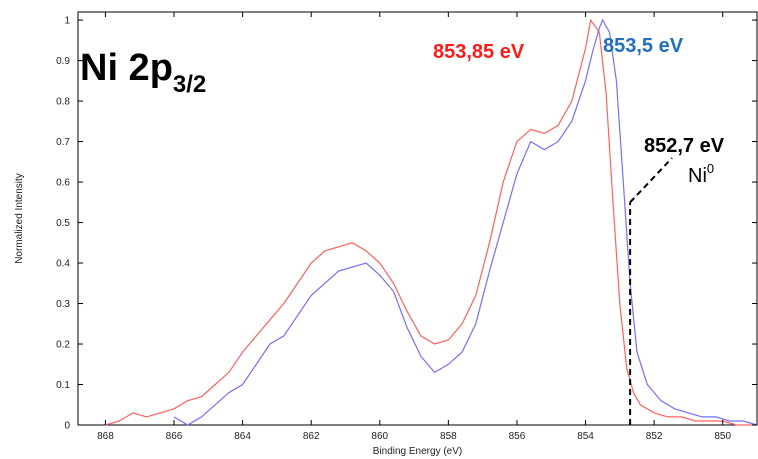 This screenshot has height=459, width=758. What do you see at coordinates (722, 436) in the screenshot?
I see `x-tick-label: 850` at bounding box center [722, 436].